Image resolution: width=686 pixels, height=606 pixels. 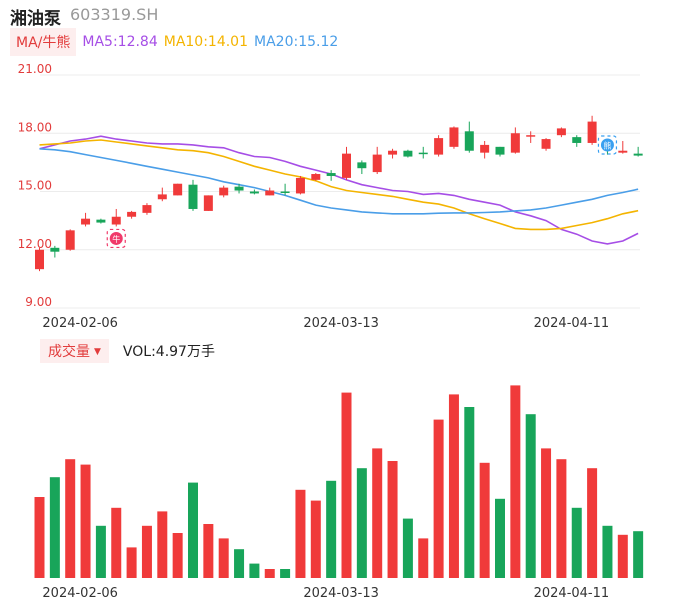 I want to click on ma-selector-button: MA/牛熊, so click(x=43, y=42).